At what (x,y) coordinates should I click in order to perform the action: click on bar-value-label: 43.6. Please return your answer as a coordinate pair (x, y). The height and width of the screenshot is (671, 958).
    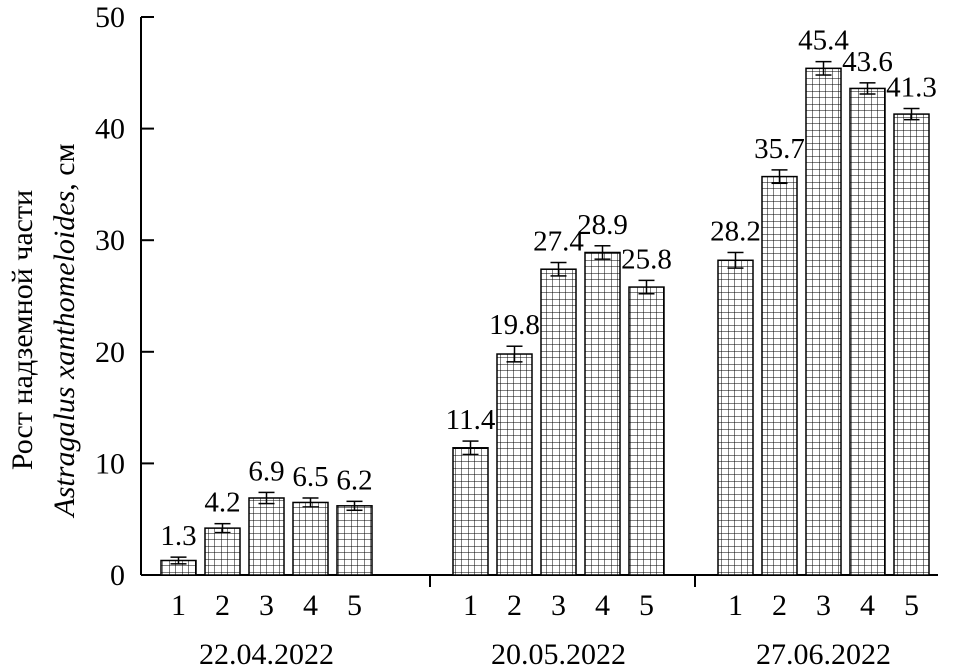
    Looking at the image, I should click on (867, 62).